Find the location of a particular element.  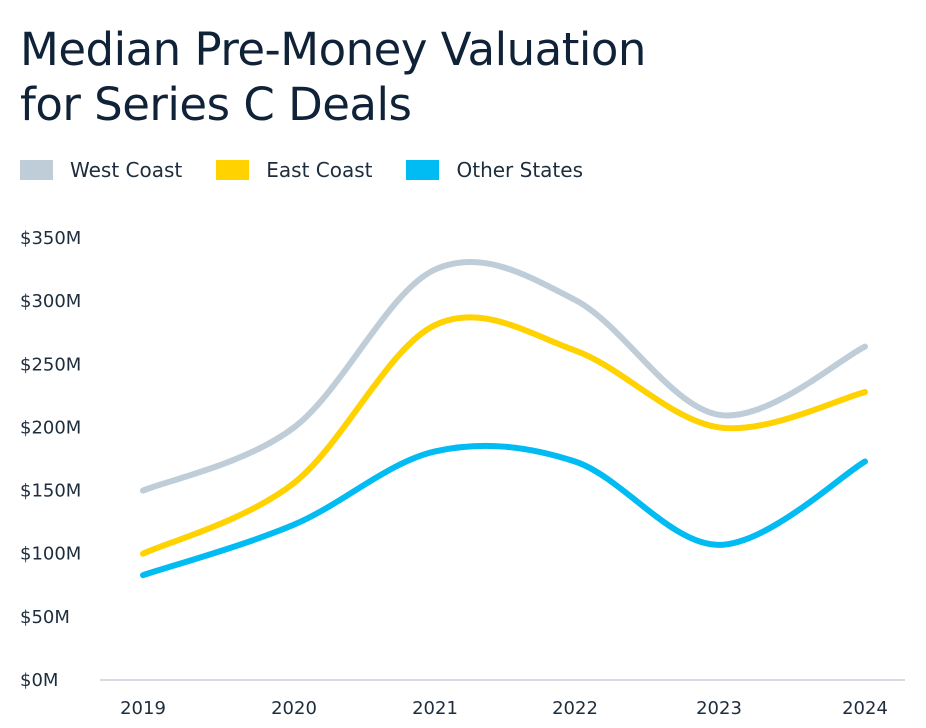

x-tick-label: 2023 is located at coordinates (719, 708).